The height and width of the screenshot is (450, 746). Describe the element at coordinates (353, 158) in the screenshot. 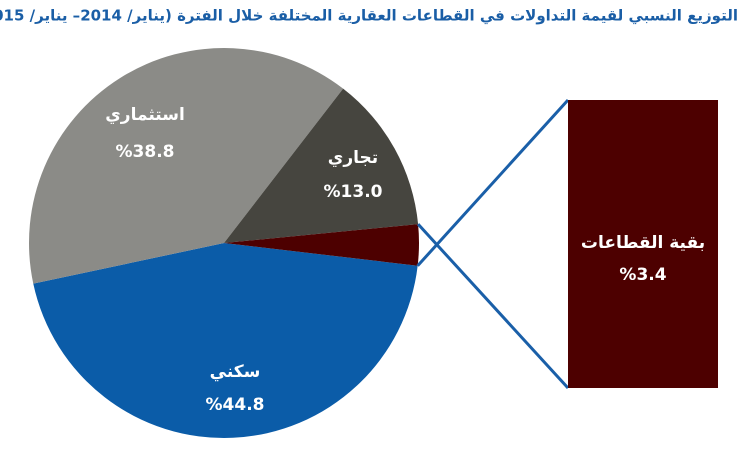

I see `slice-label: تجاري` at that location.